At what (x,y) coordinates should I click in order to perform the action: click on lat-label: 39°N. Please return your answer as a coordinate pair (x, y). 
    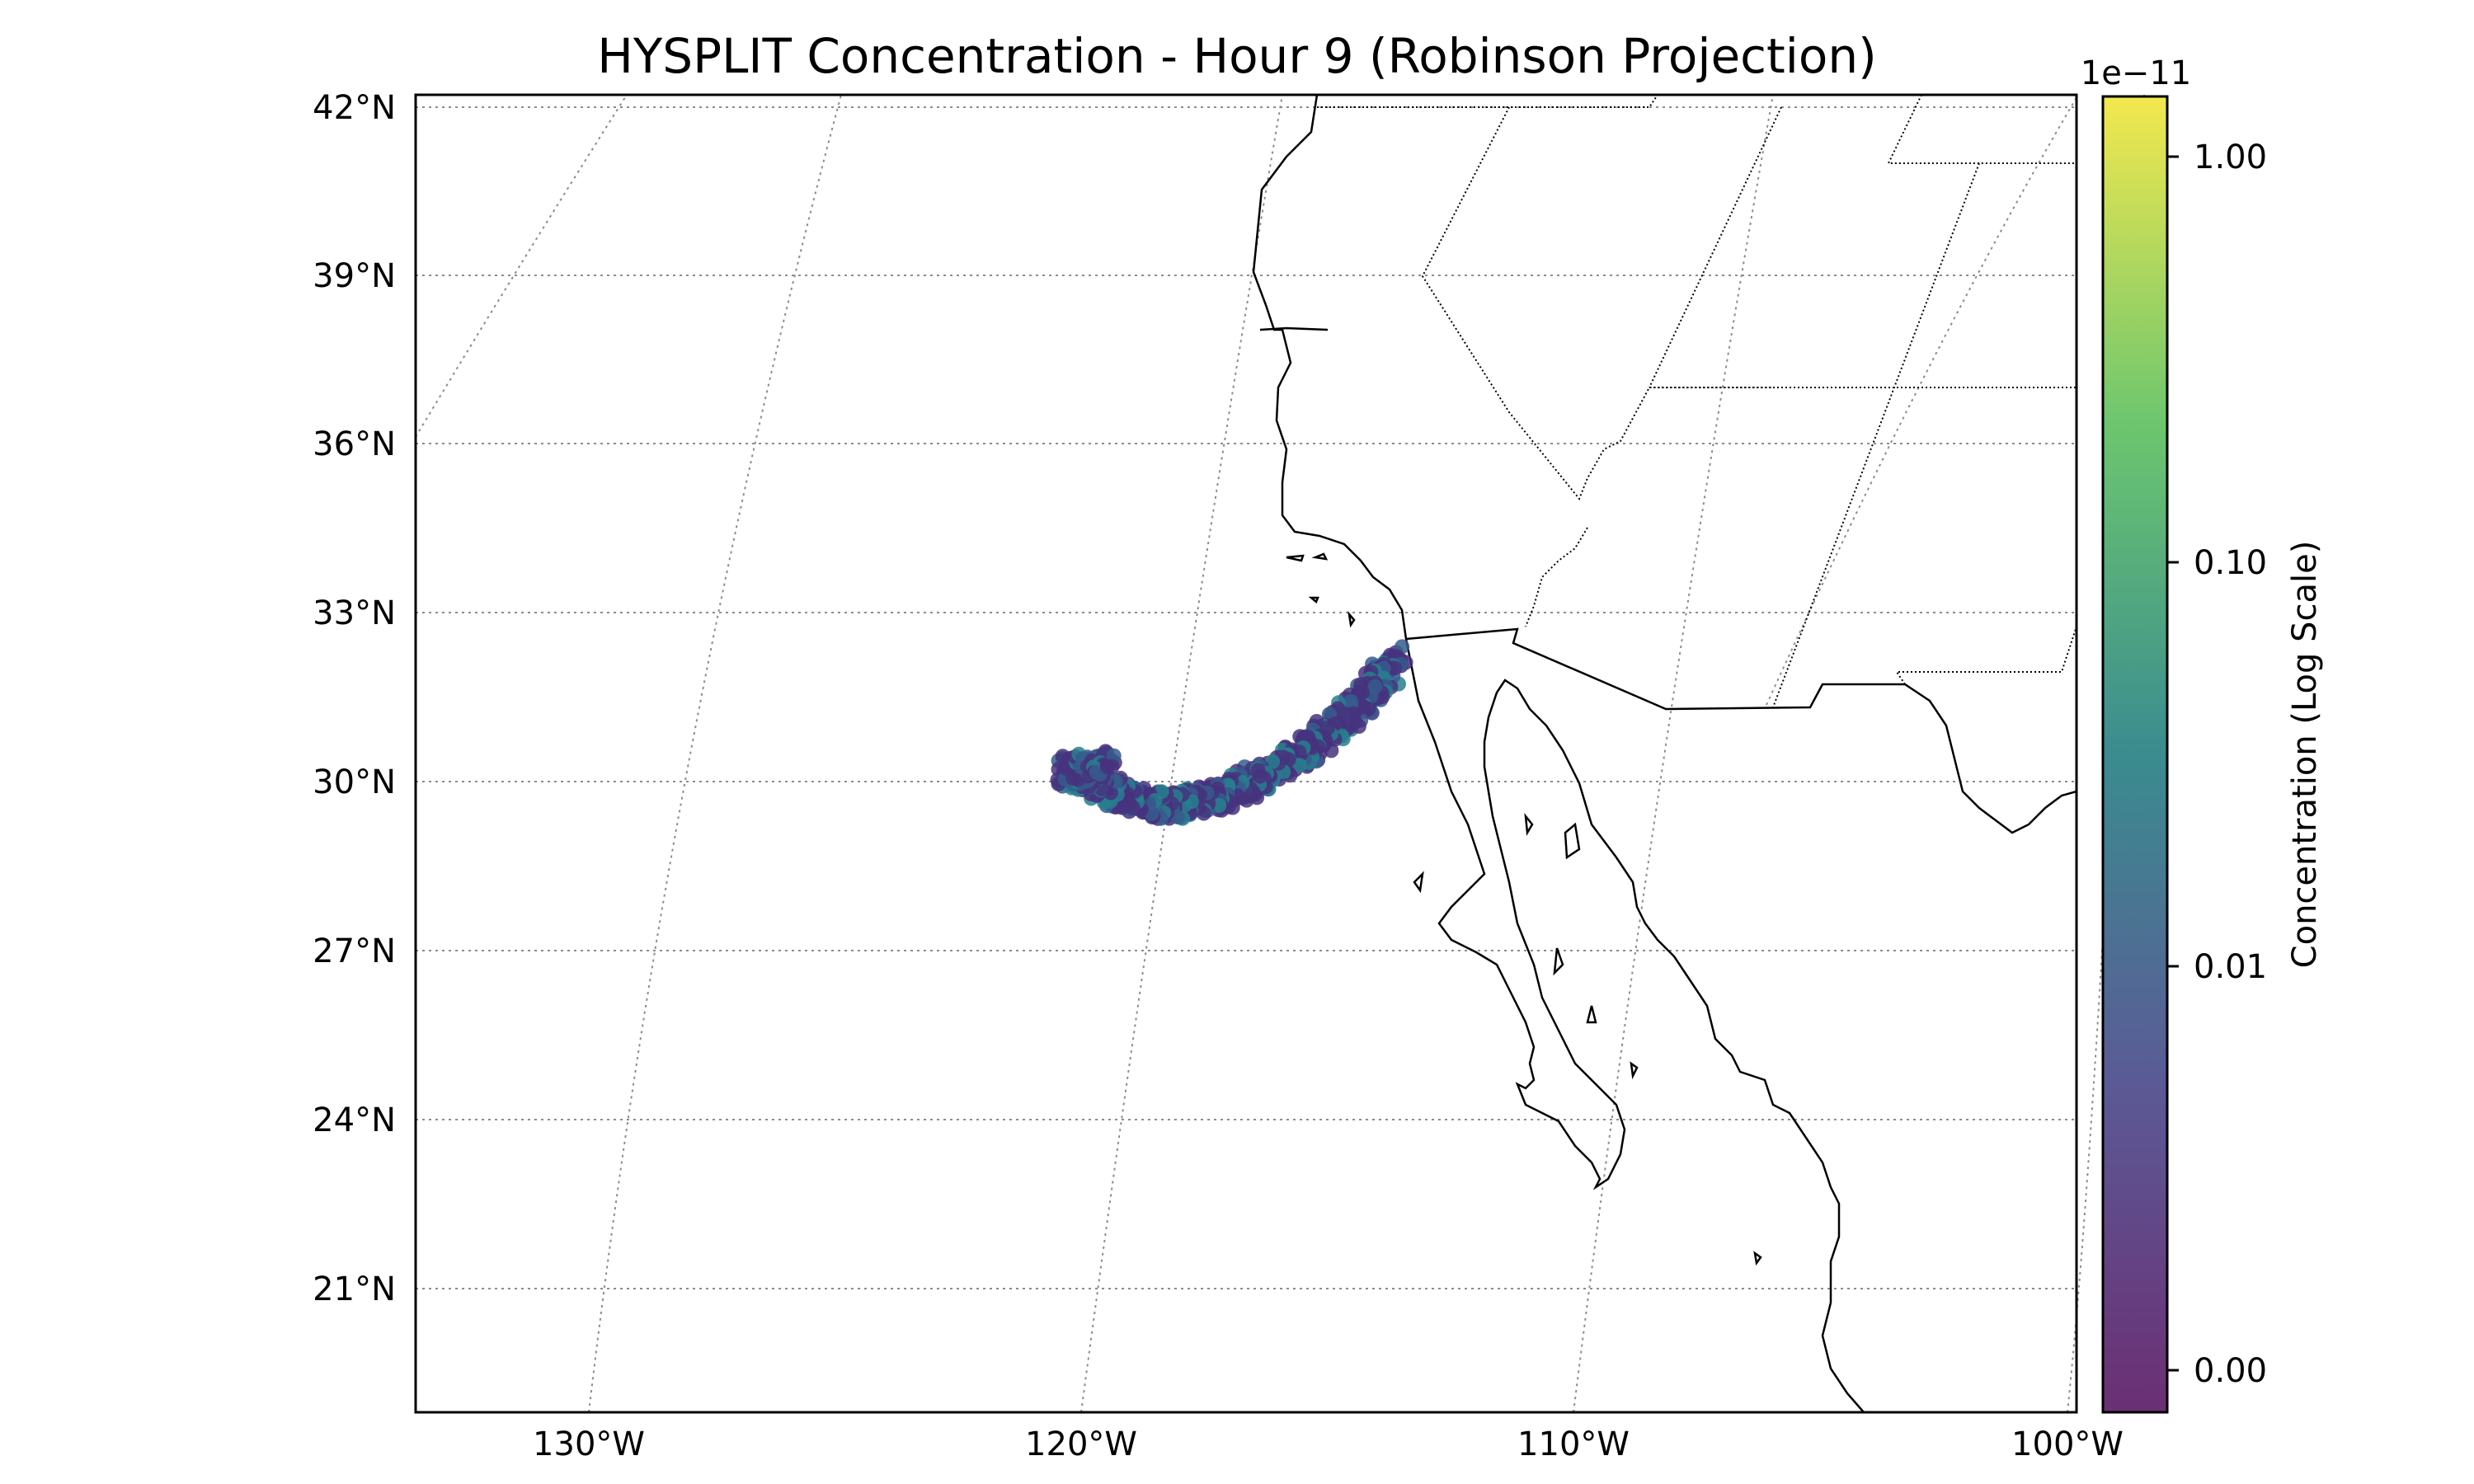
    Looking at the image, I should click on (354, 276).